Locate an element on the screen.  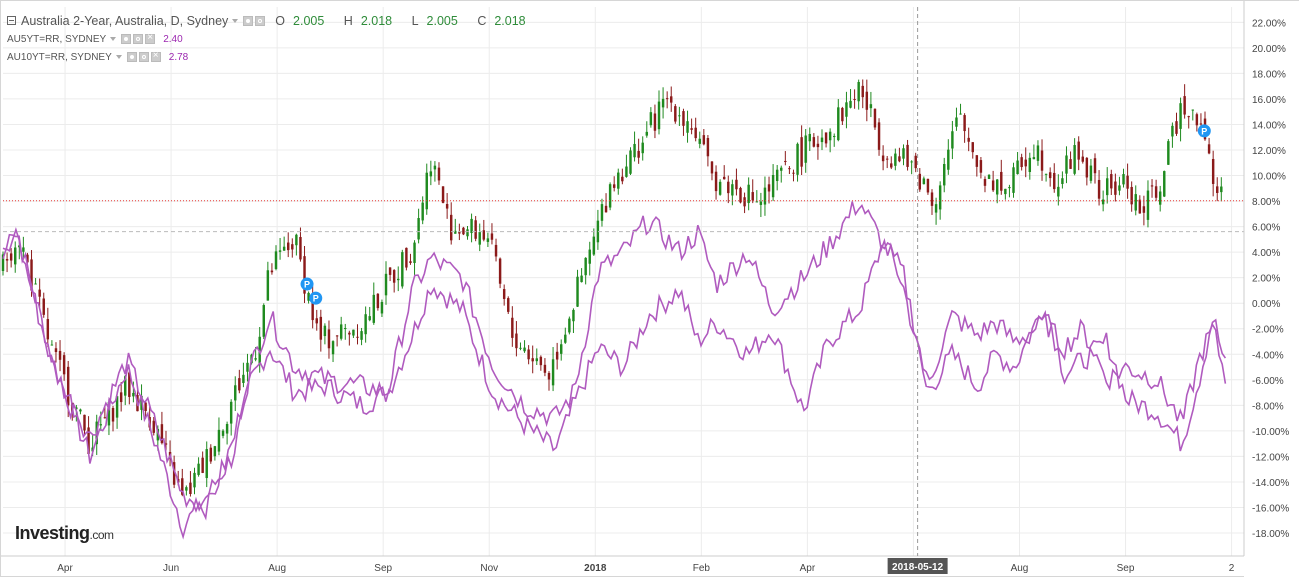
x-tick-label: Jun is located at coordinates (171, 568).